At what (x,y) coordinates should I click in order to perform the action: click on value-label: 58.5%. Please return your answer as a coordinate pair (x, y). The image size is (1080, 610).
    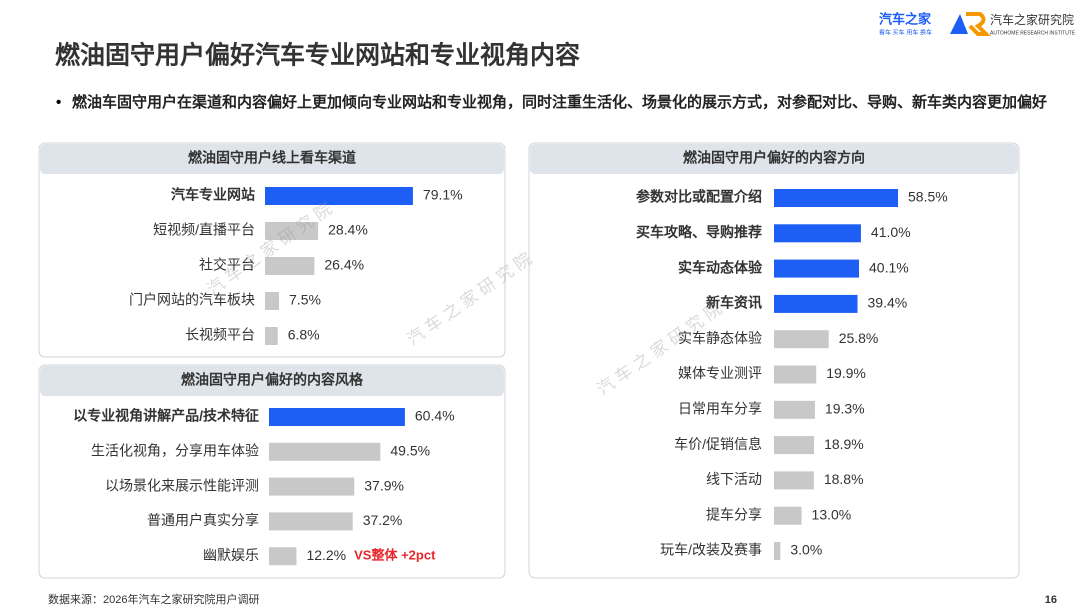
    Looking at the image, I should click on (928, 197).